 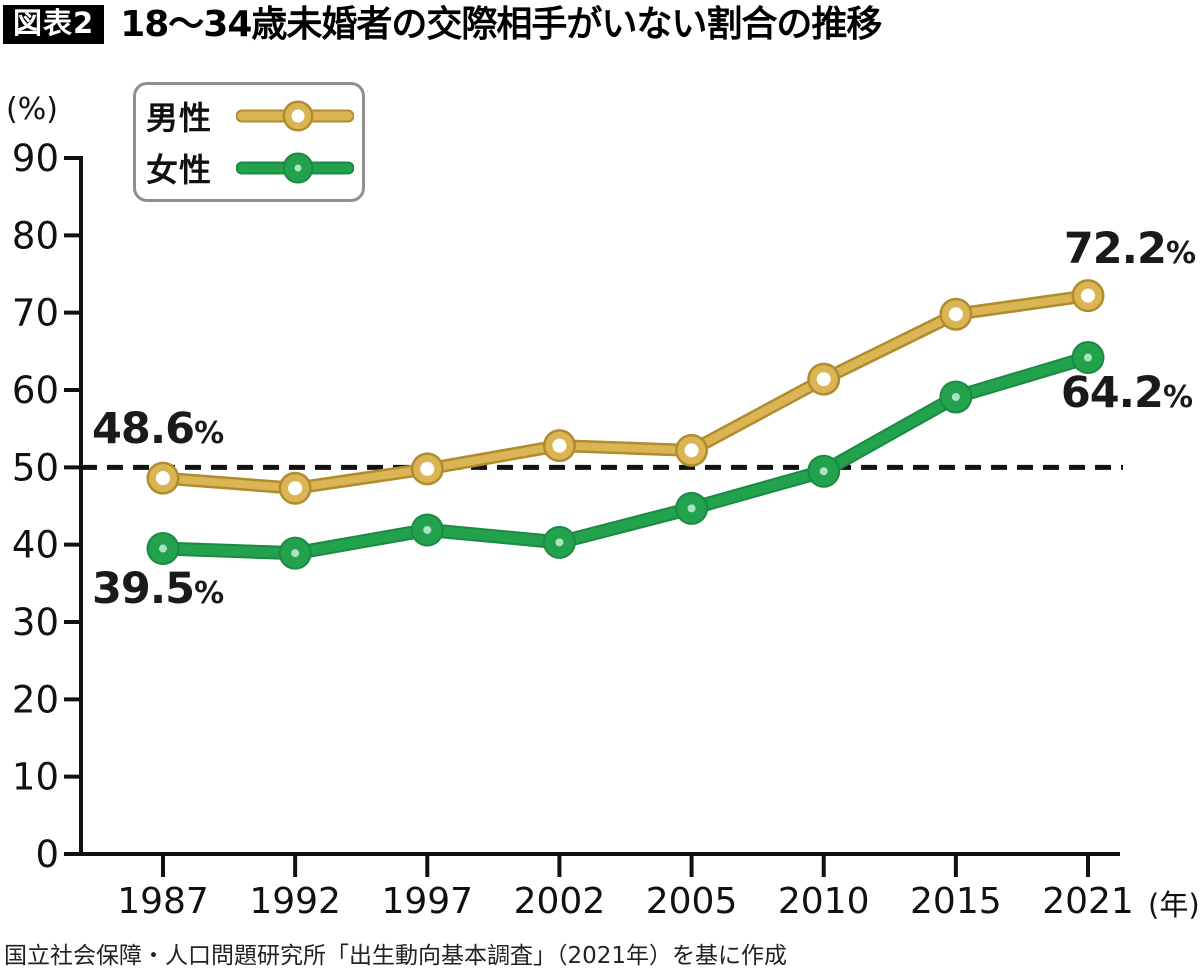 What do you see at coordinates (824, 901) in the screenshot?
I see `x-tick-label: 2010` at bounding box center [824, 901].